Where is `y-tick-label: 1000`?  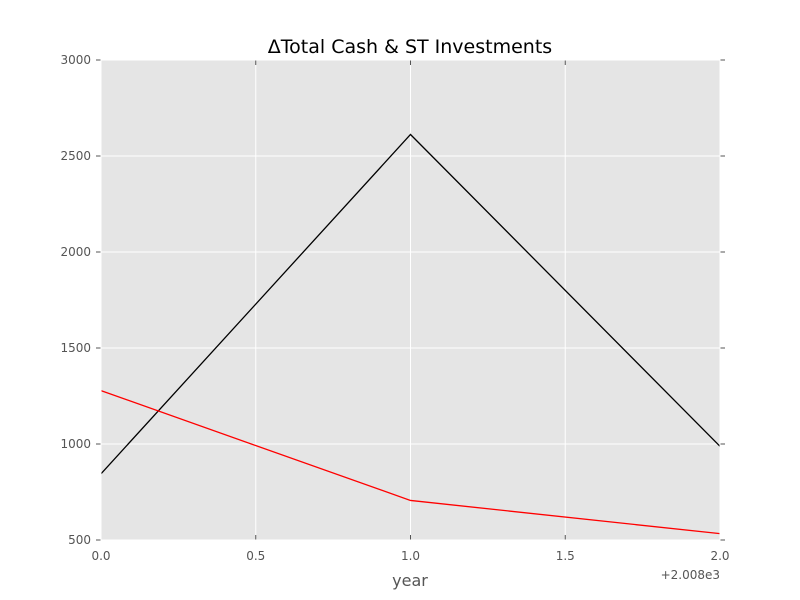
y-tick-label: 1000 is located at coordinates (75, 444).